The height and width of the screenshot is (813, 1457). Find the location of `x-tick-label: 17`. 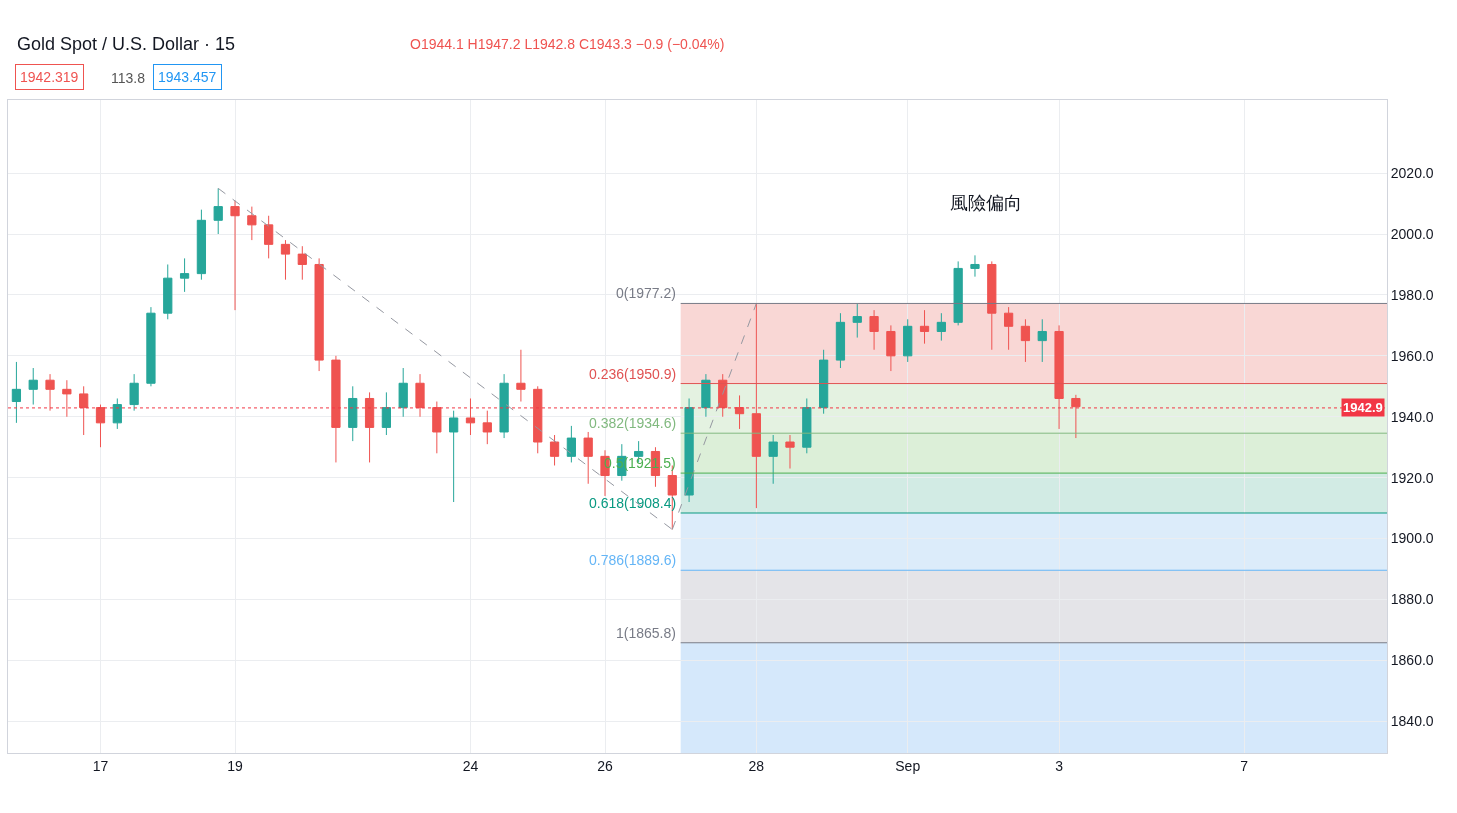

x-tick-label: 17 is located at coordinates (100, 765).